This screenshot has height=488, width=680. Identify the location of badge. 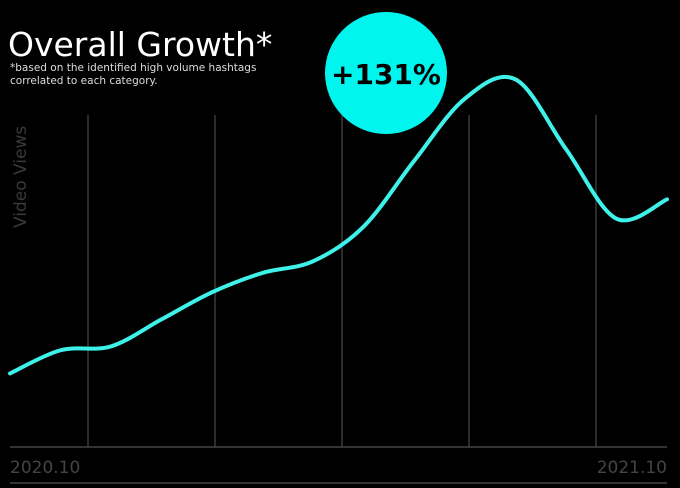
(386, 73).